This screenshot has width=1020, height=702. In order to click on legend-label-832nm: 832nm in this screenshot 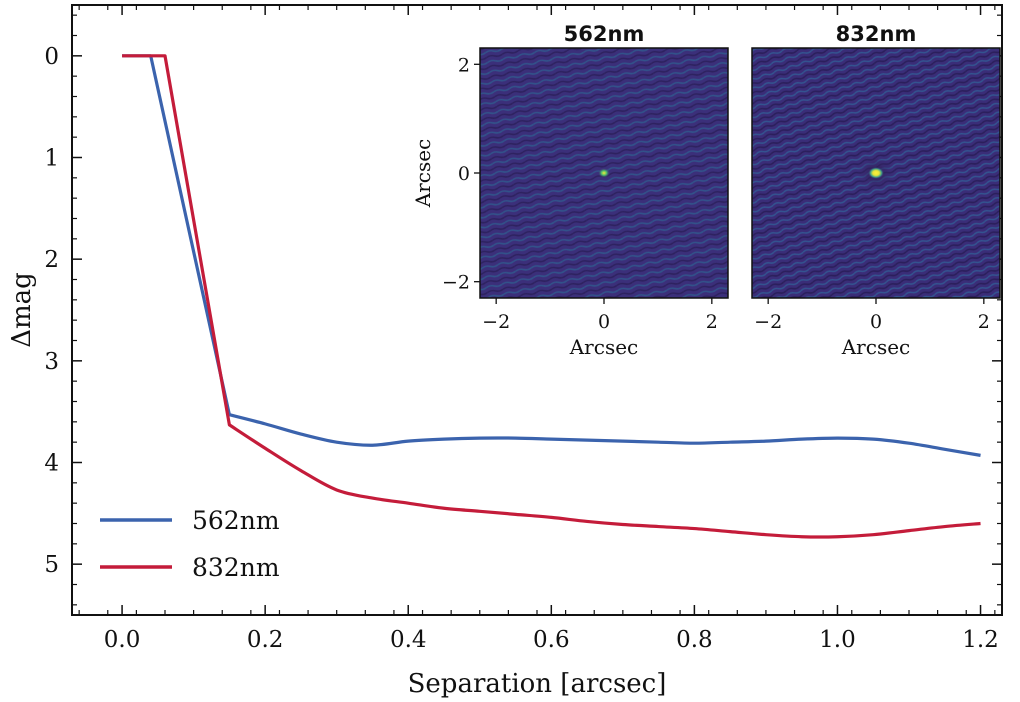, I will do `click(236, 567)`.